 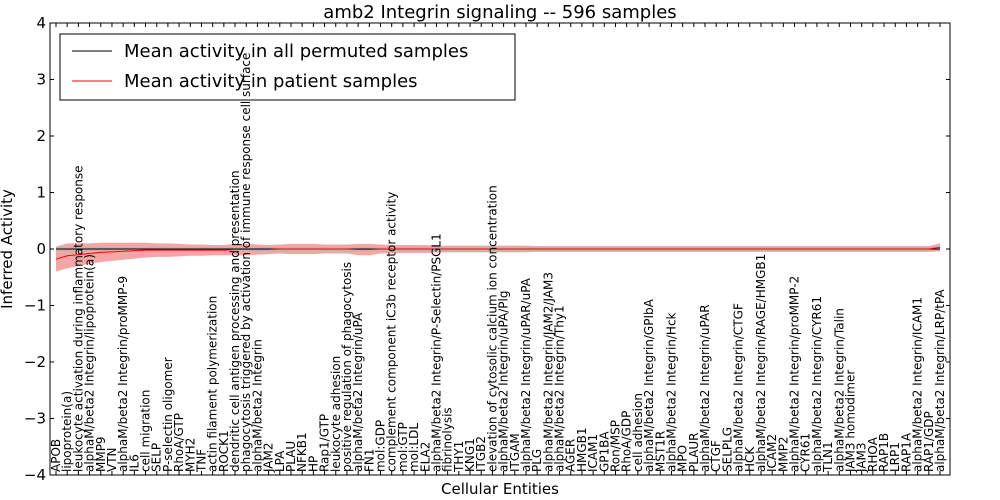 What do you see at coordinates (772, 453) in the screenshot?
I see `x-tick-label: ICAM2` at bounding box center [772, 453].